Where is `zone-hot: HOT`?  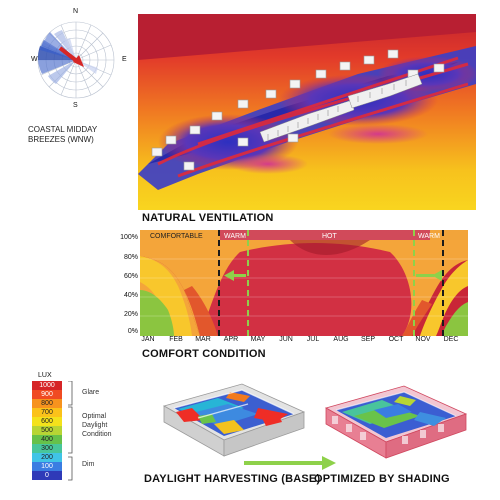
zone-hot: HOT is located at coordinates (329, 236).